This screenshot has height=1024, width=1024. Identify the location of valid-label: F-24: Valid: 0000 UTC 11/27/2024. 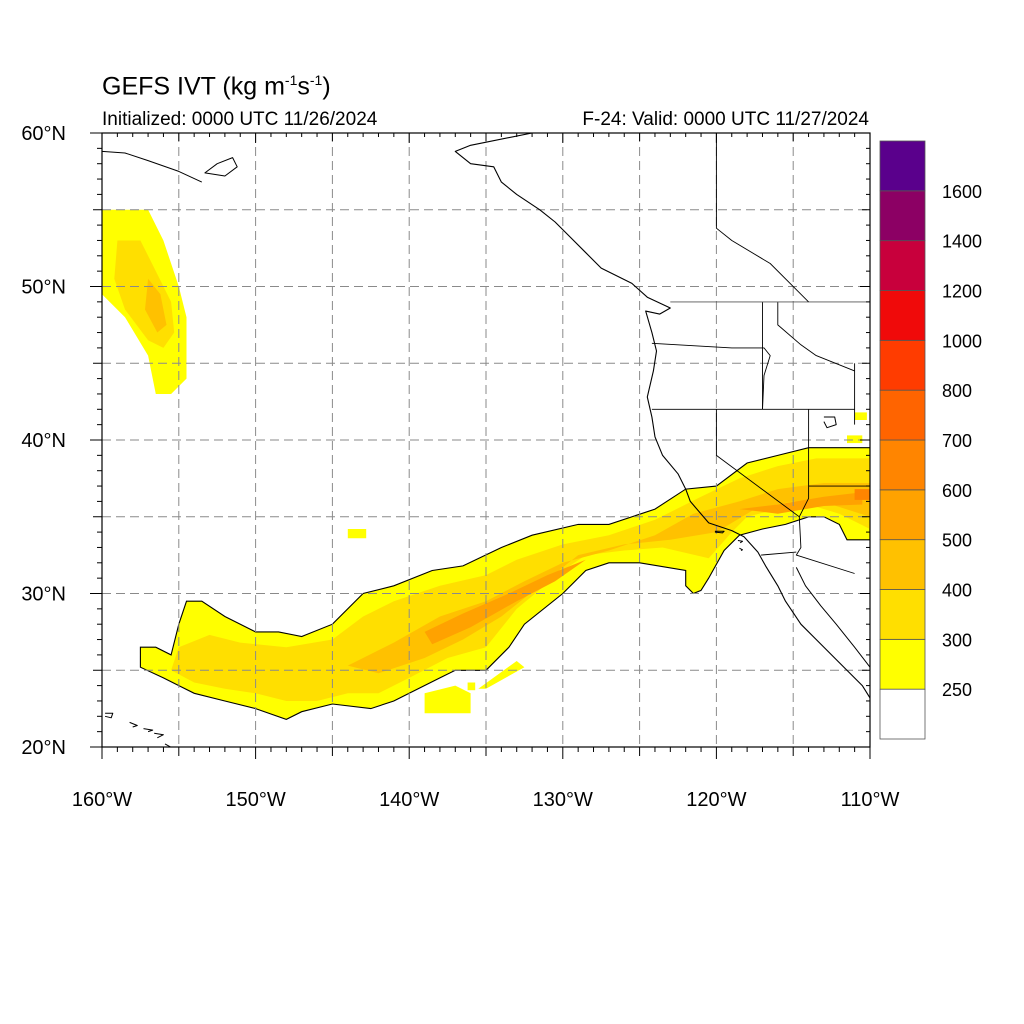
(725, 119).